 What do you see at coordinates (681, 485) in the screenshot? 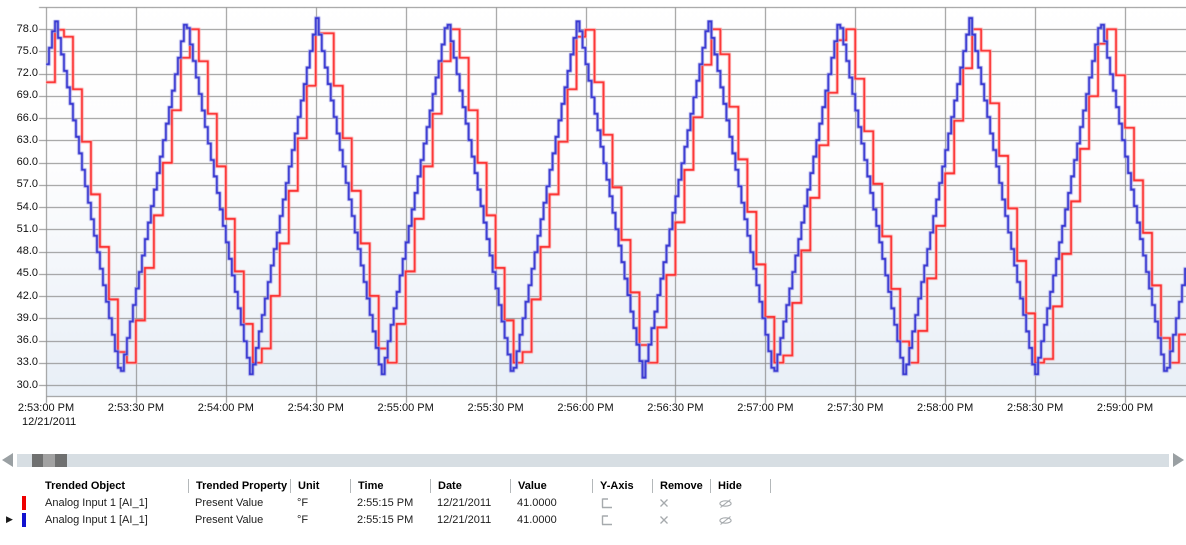
I see `column-header-remove: Remove` at bounding box center [681, 485].